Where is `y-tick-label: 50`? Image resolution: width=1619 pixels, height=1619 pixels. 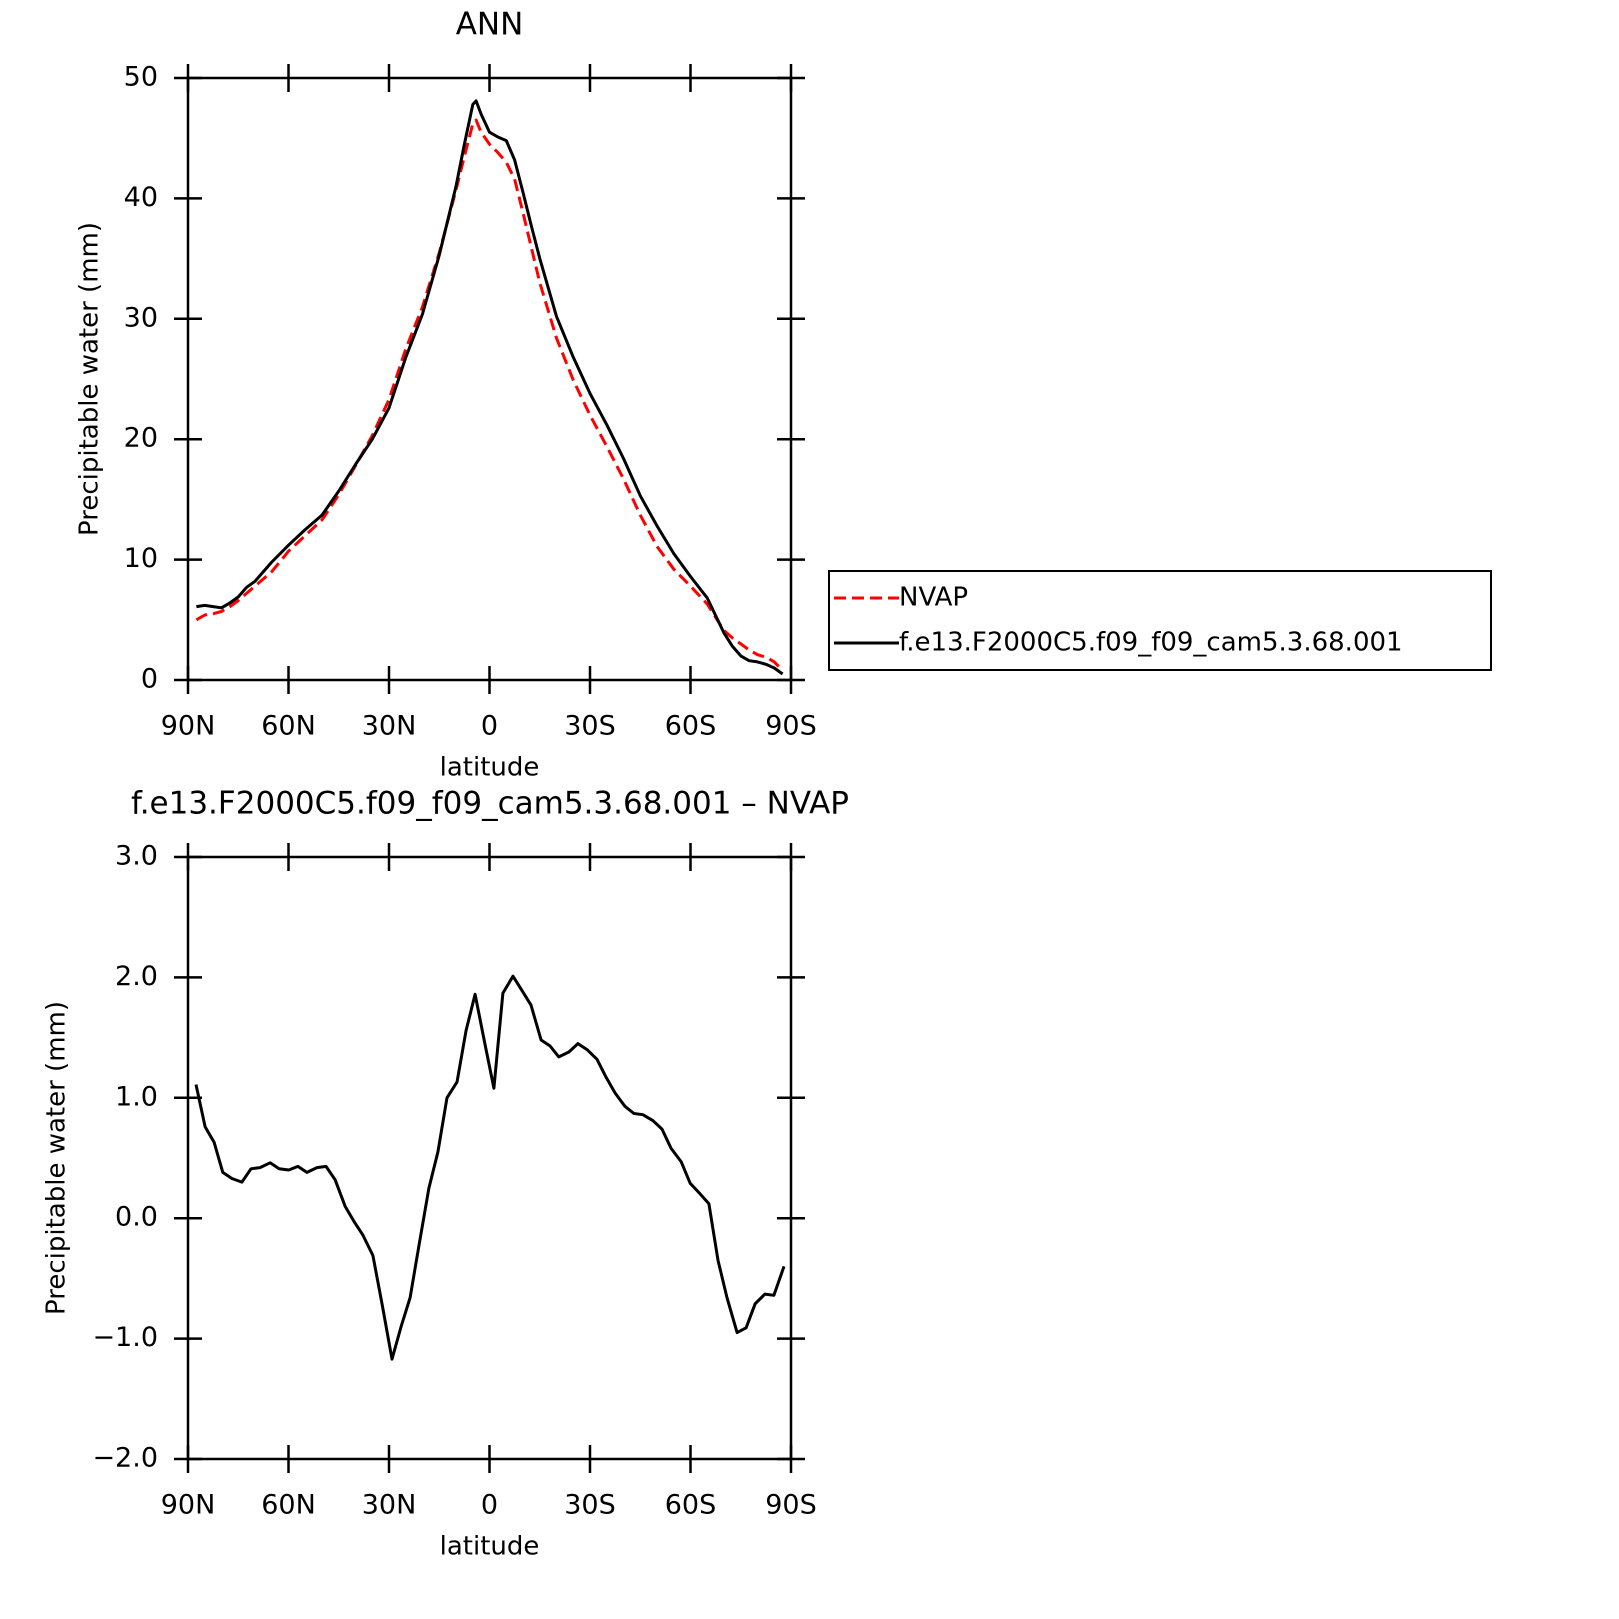
y-tick-label: 50 is located at coordinates (141, 77).